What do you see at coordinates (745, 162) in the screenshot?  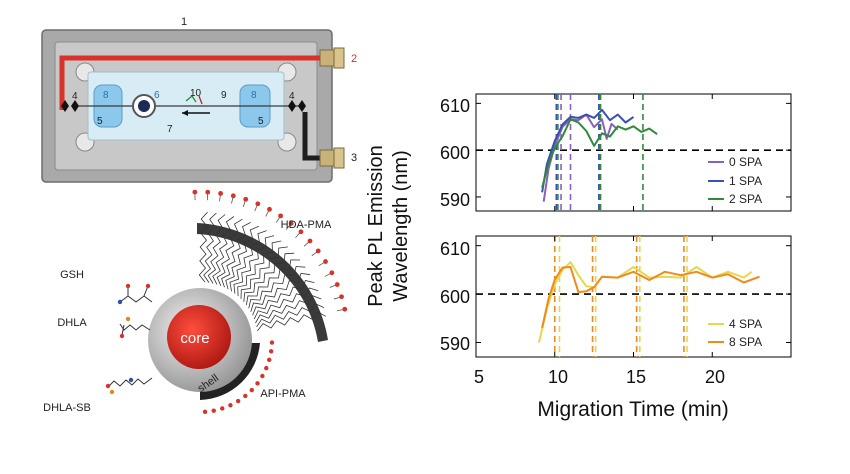 I see `legend-label-0spa: 0 SPA` at bounding box center [745, 162].